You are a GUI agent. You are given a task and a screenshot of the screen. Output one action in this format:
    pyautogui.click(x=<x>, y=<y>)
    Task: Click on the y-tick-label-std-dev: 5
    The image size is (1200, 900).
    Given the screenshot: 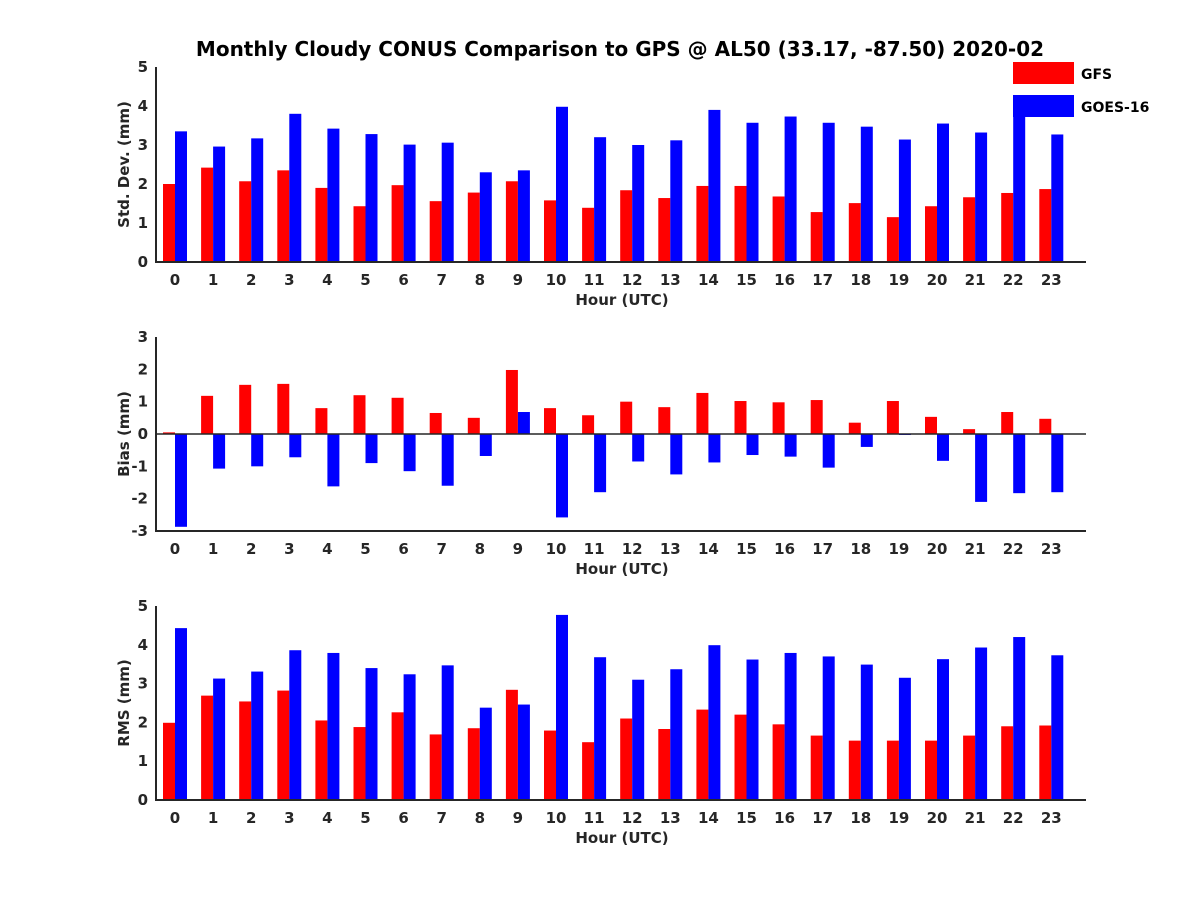 What is the action you would take?
    pyautogui.click(x=143, y=67)
    